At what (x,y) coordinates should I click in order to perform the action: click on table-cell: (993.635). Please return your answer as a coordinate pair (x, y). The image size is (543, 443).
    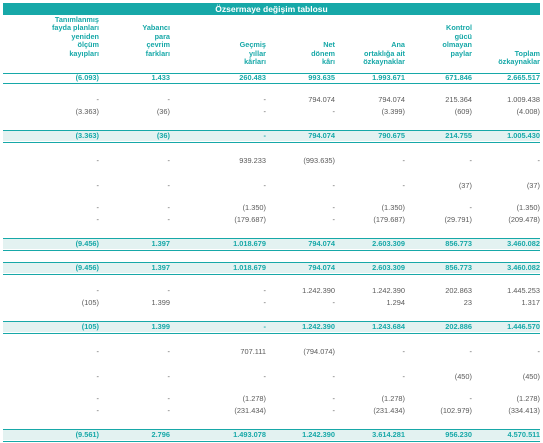
    Looking at the image, I should click on (301, 161).